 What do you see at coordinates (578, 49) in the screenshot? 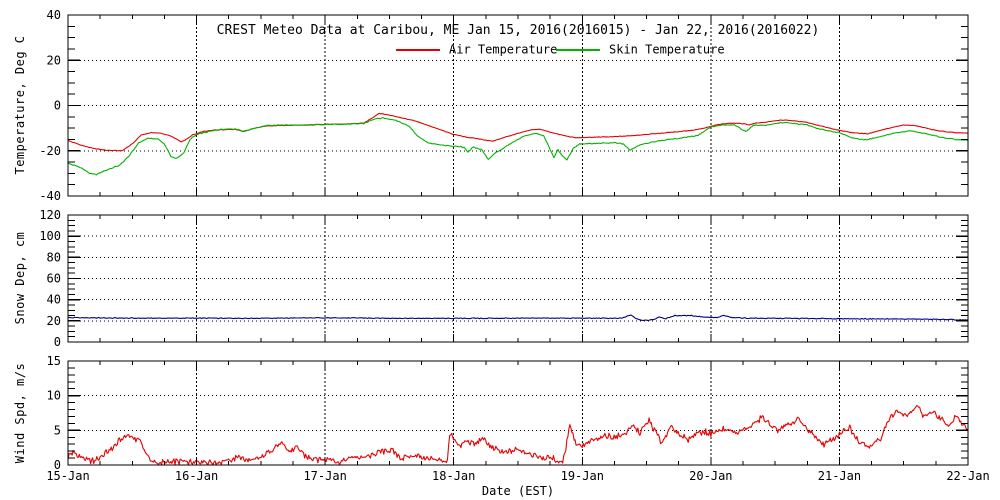
I see `skin-temperature-line-swatch` at bounding box center [578, 49].